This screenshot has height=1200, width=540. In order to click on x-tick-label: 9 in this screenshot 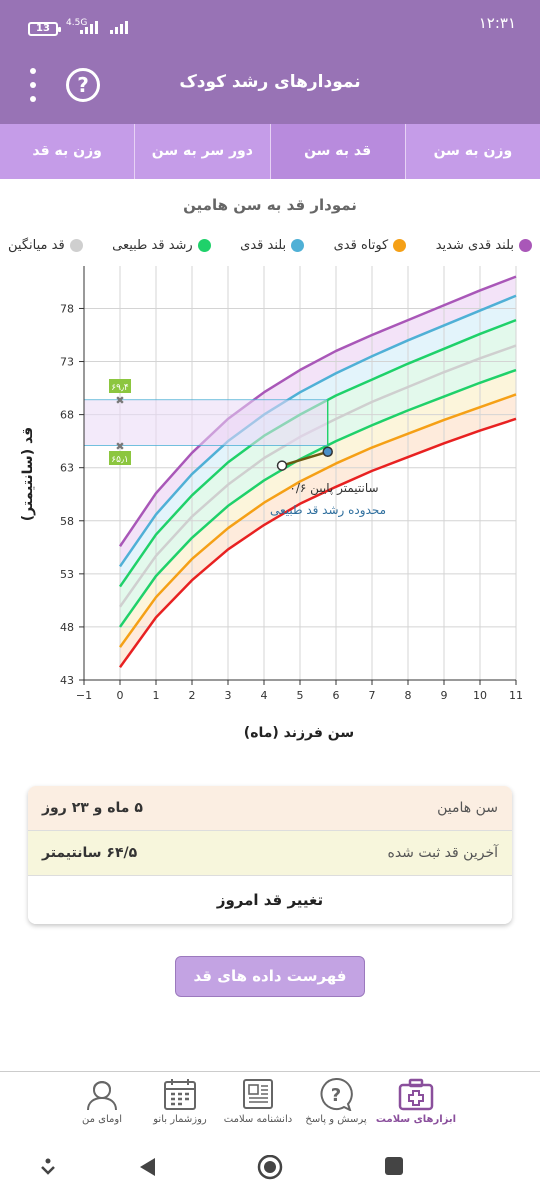, I will do `click(444, 695)`.